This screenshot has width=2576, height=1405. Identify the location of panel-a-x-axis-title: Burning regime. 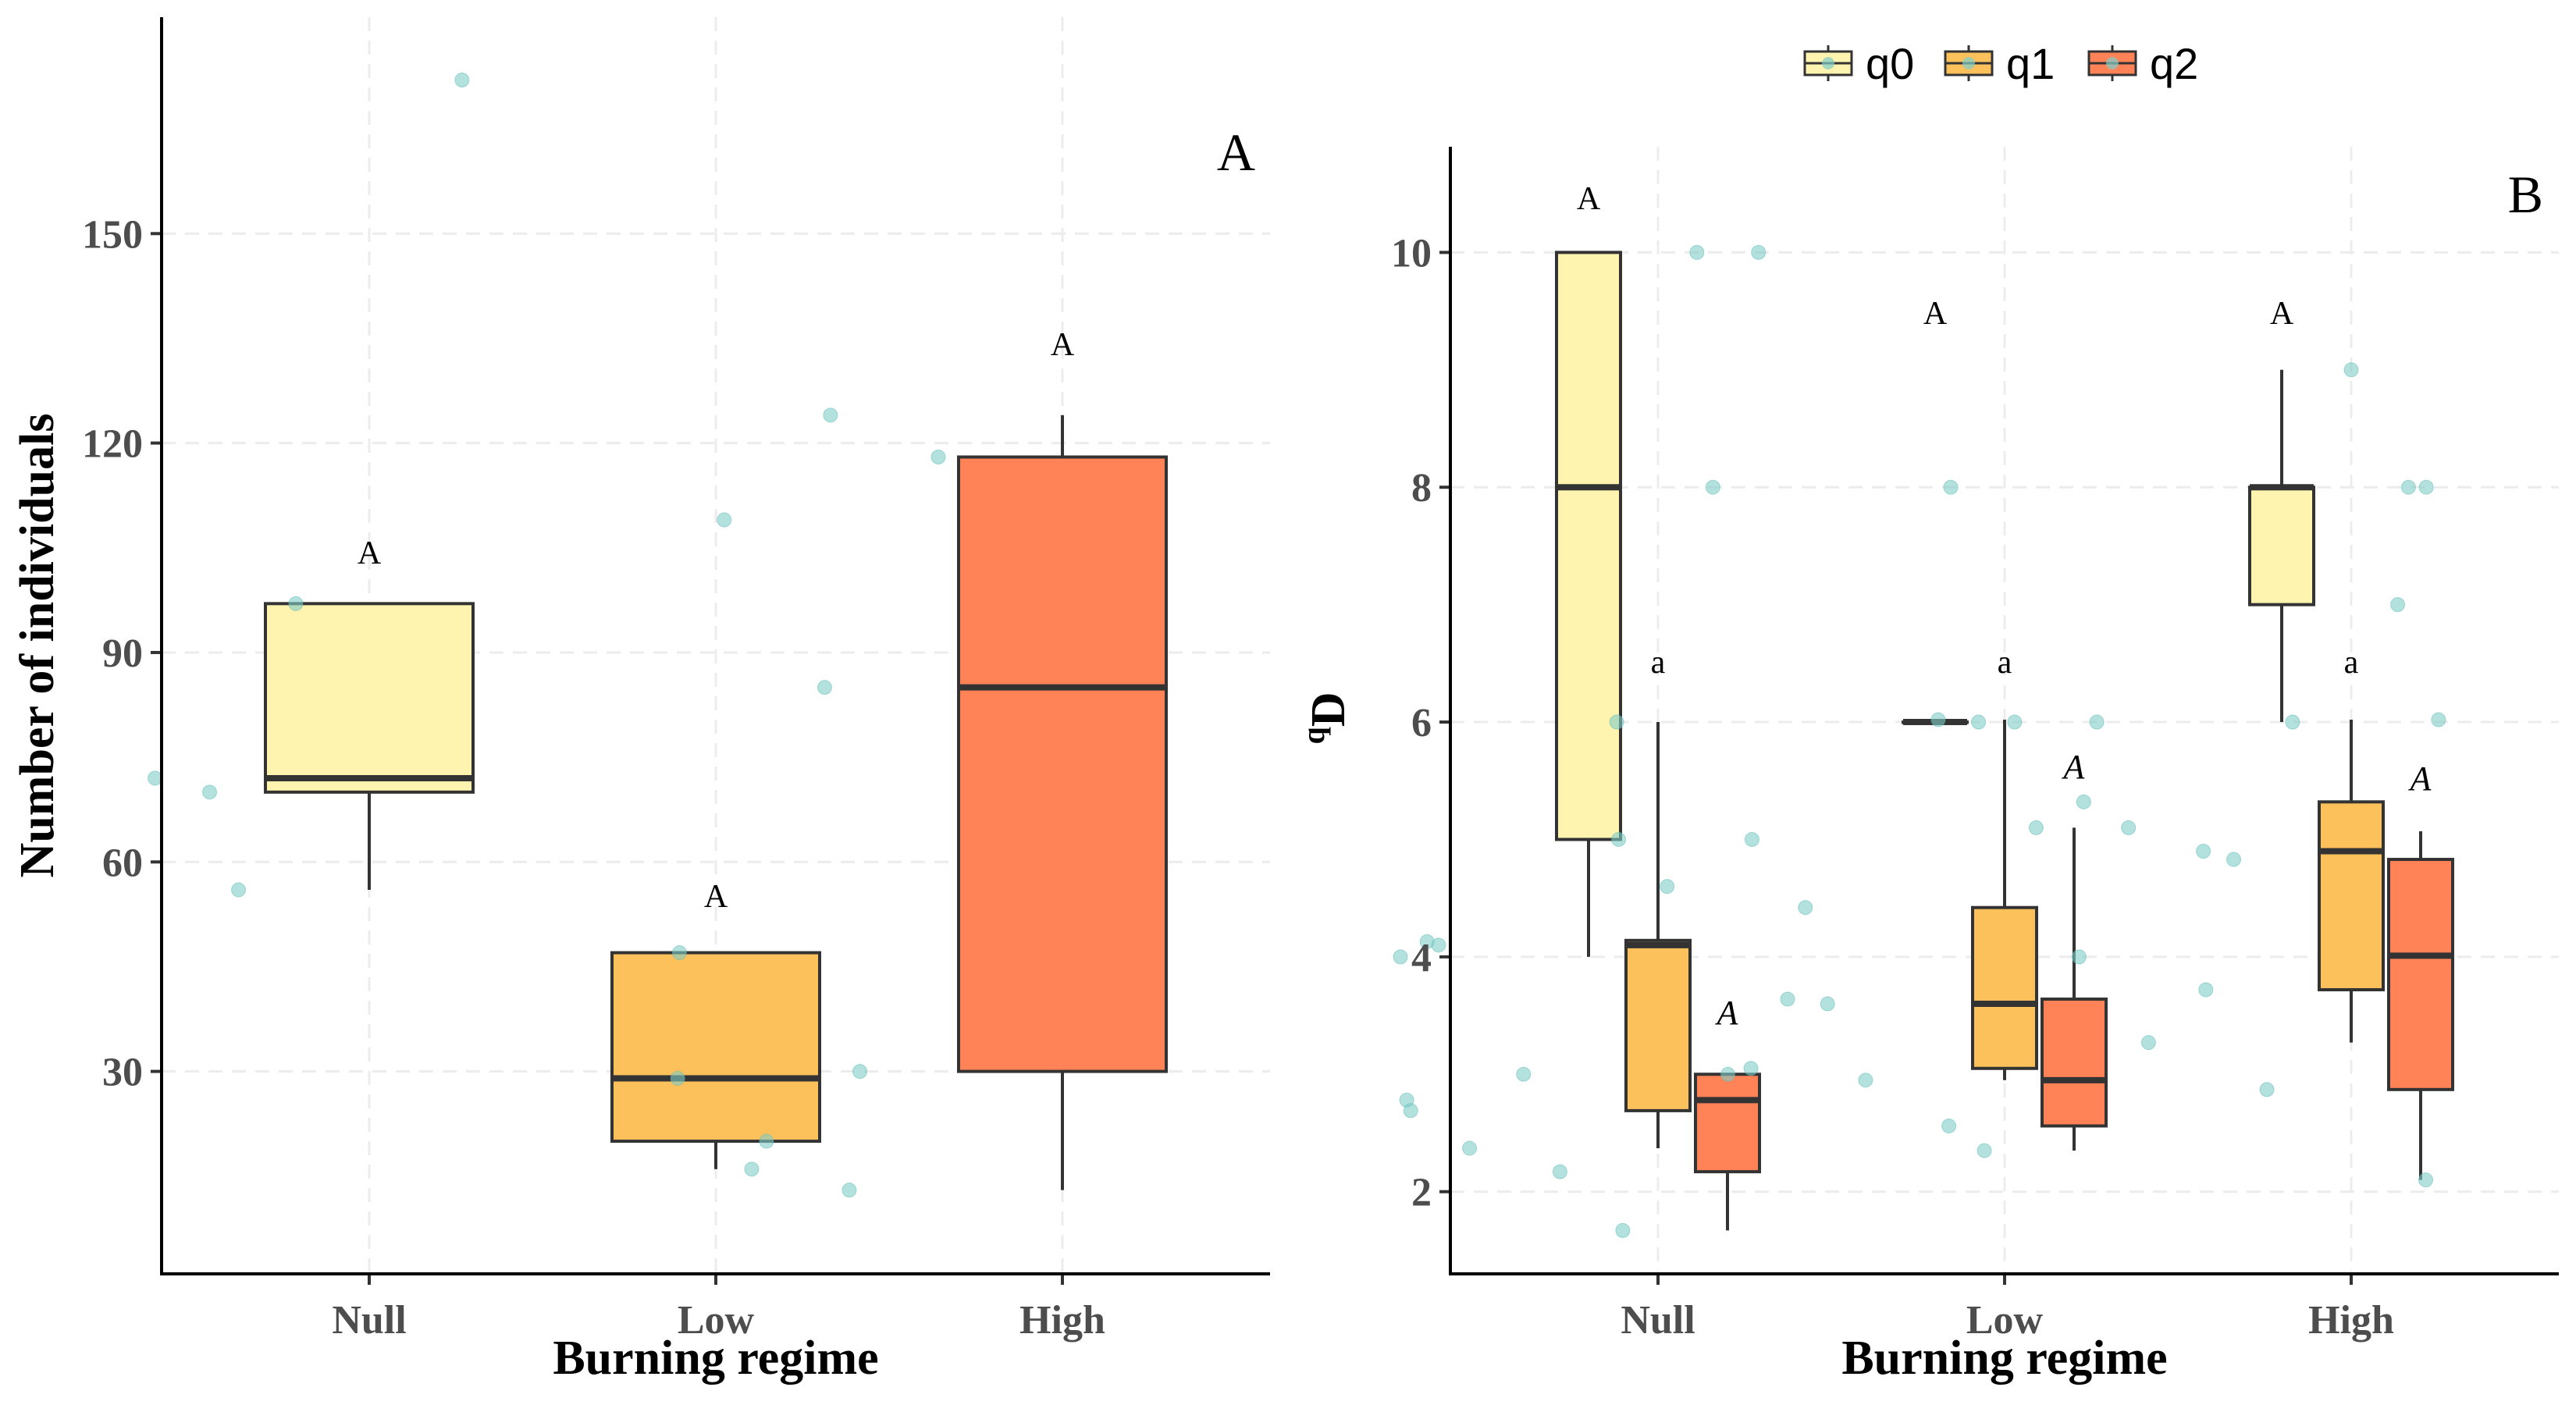
(715, 1359).